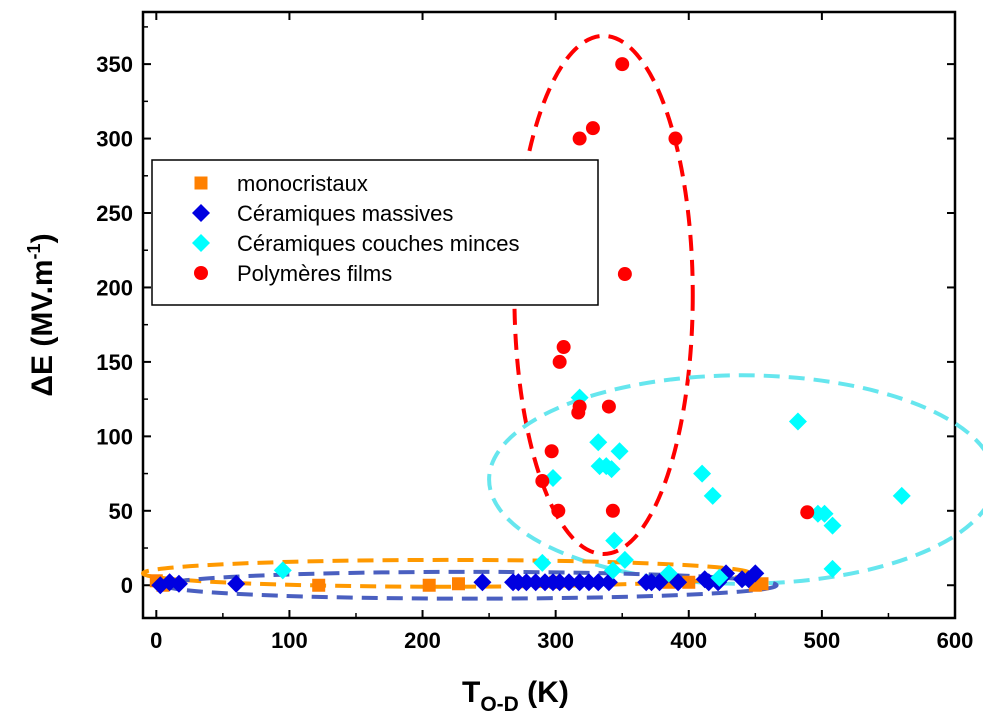 This screenshot has width=983, height=722. What do you see at coordinates (822, 640) in the screenshot?
I see `x-tick-label: 500` at bounding box center [822, 640].